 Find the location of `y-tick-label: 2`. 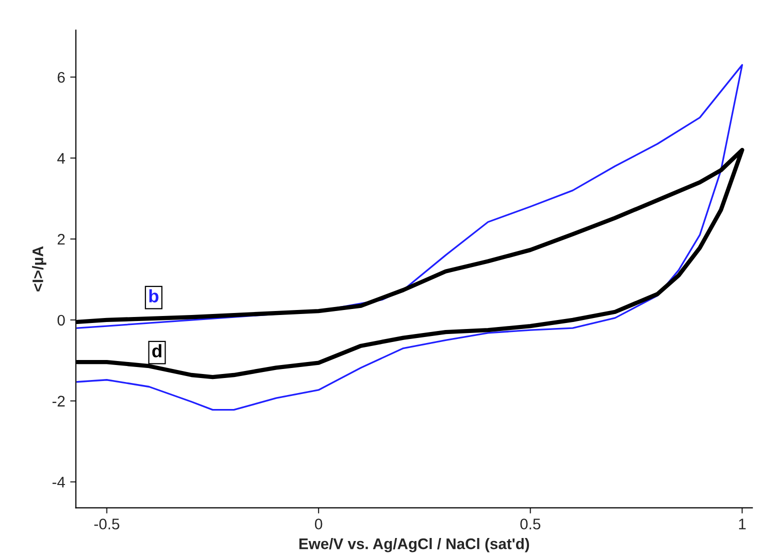

y-tick-label: 2 is located at coordinates (61, 239).